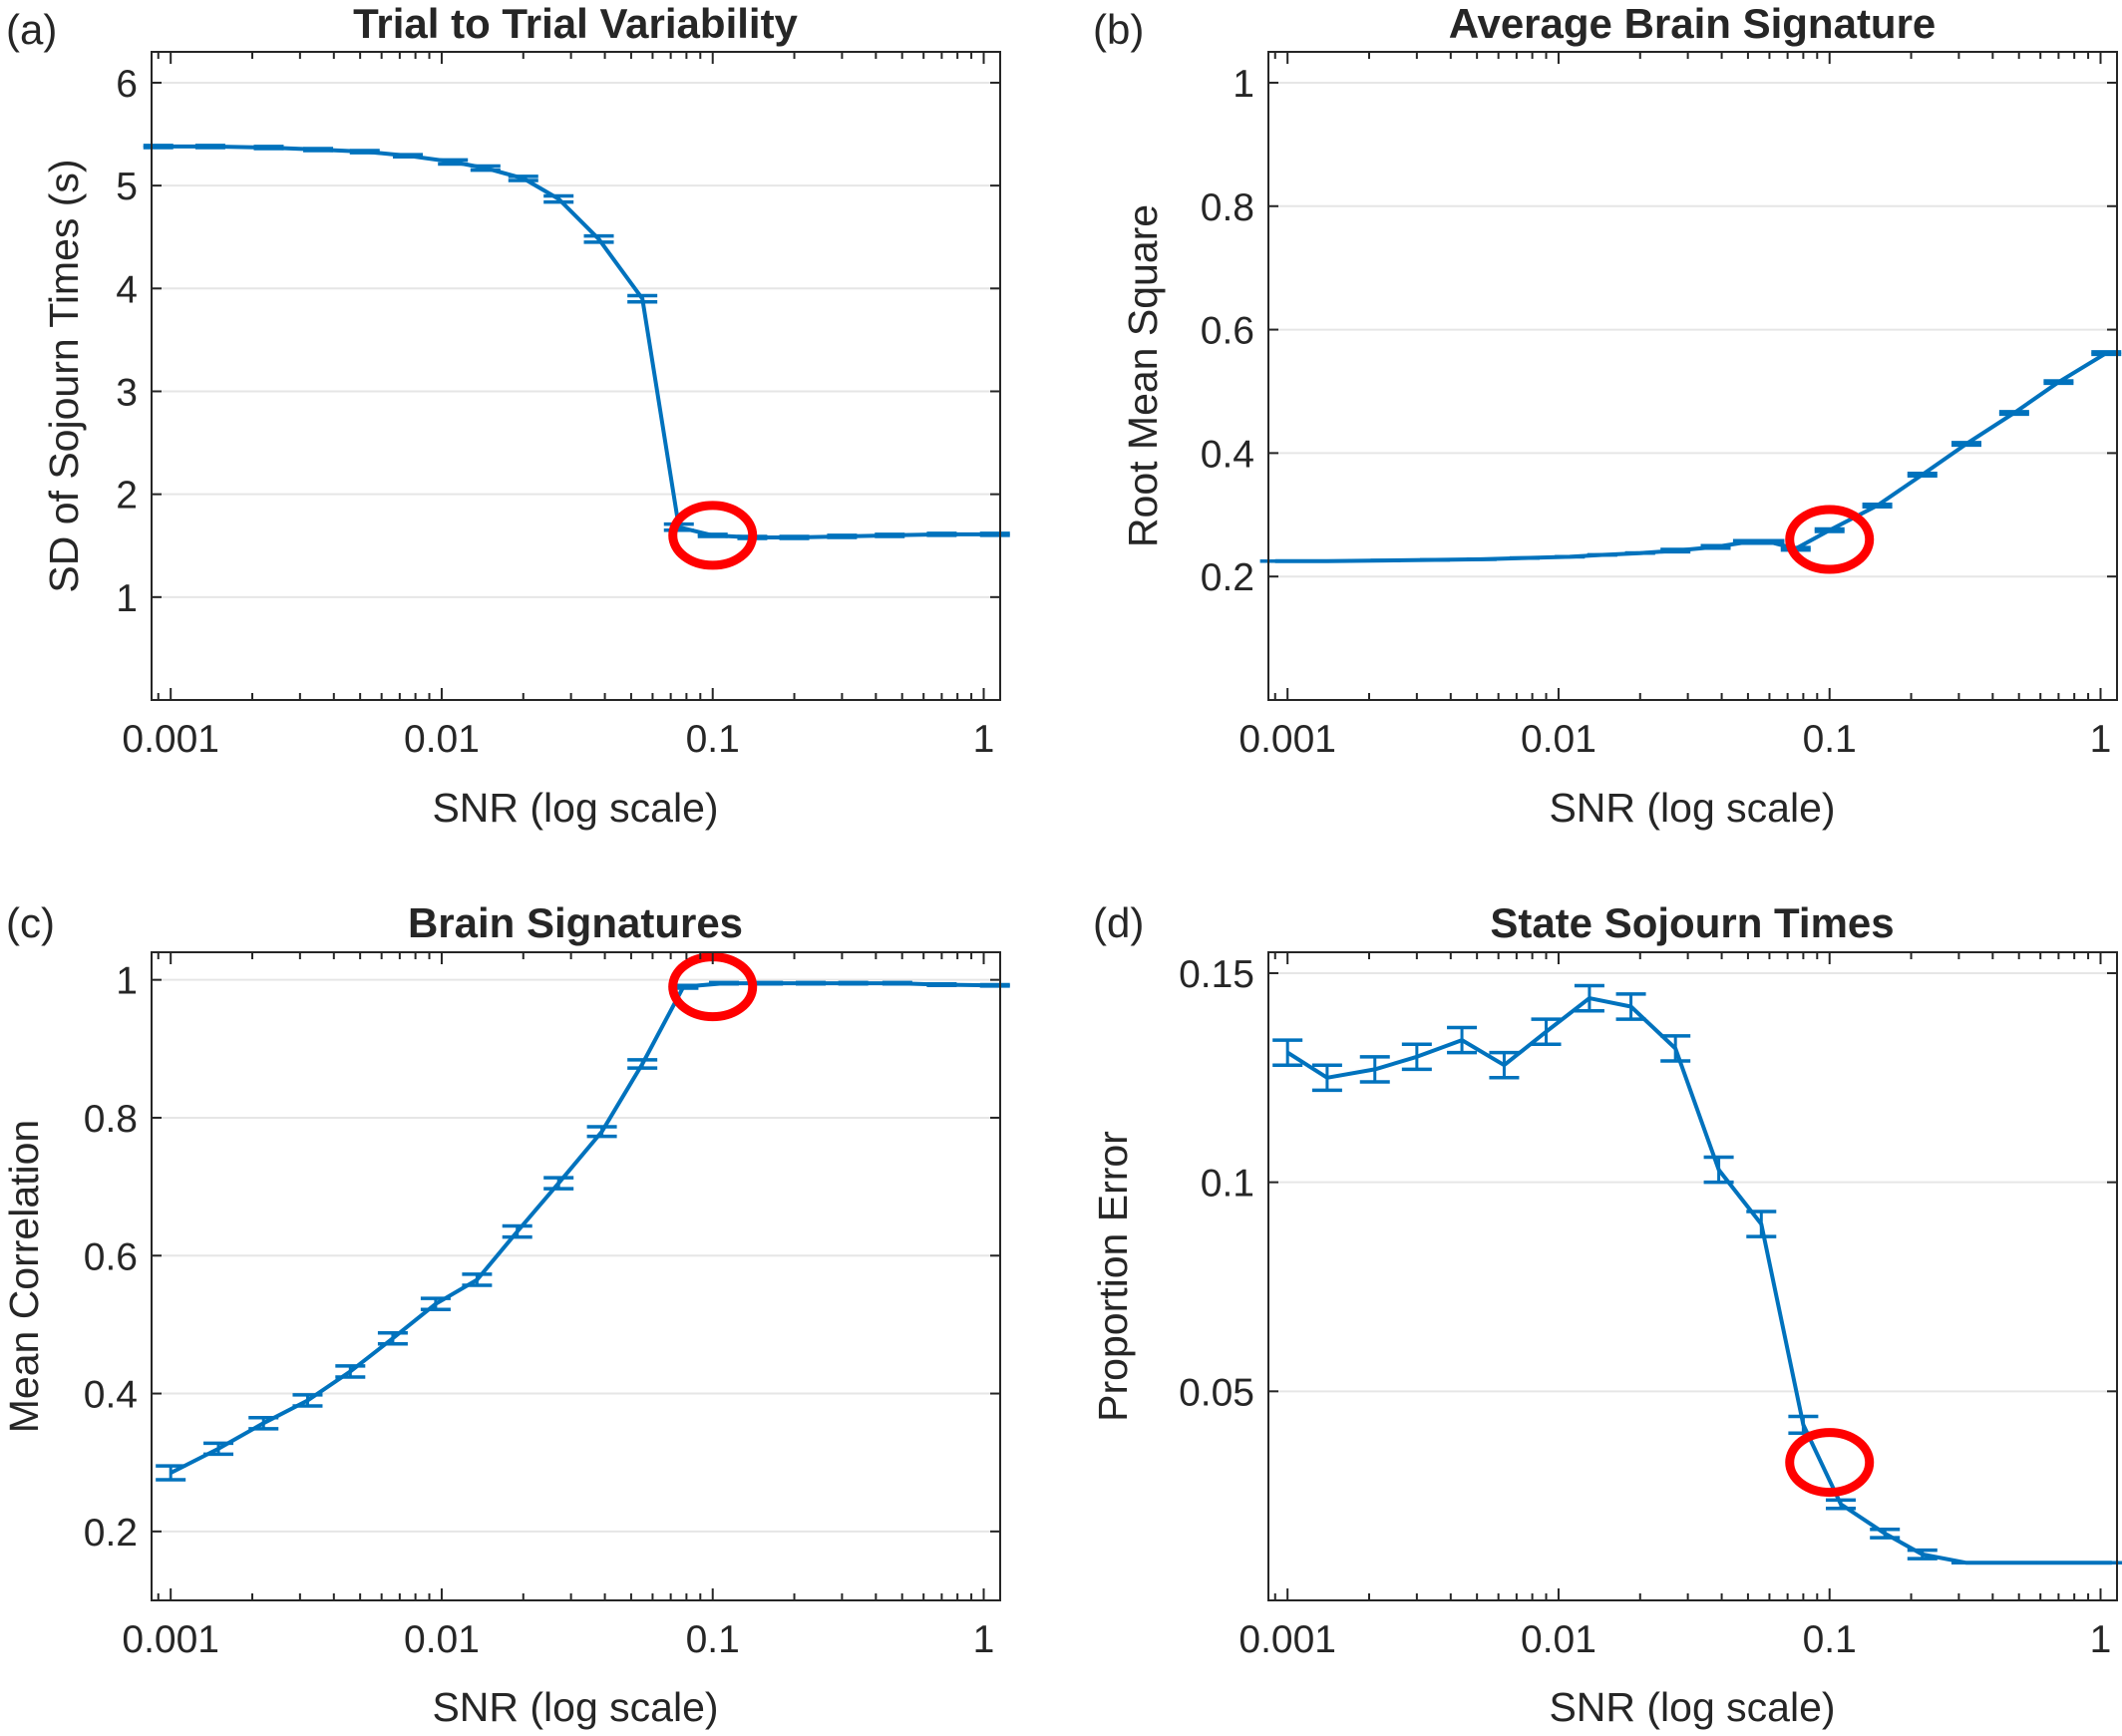  I want to click on panel-b-ytick-label-2: 0.6, so click(1227, 331).